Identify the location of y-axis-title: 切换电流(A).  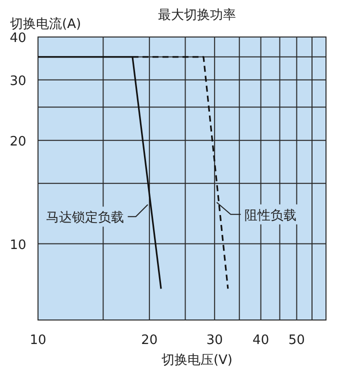
(46, 24).